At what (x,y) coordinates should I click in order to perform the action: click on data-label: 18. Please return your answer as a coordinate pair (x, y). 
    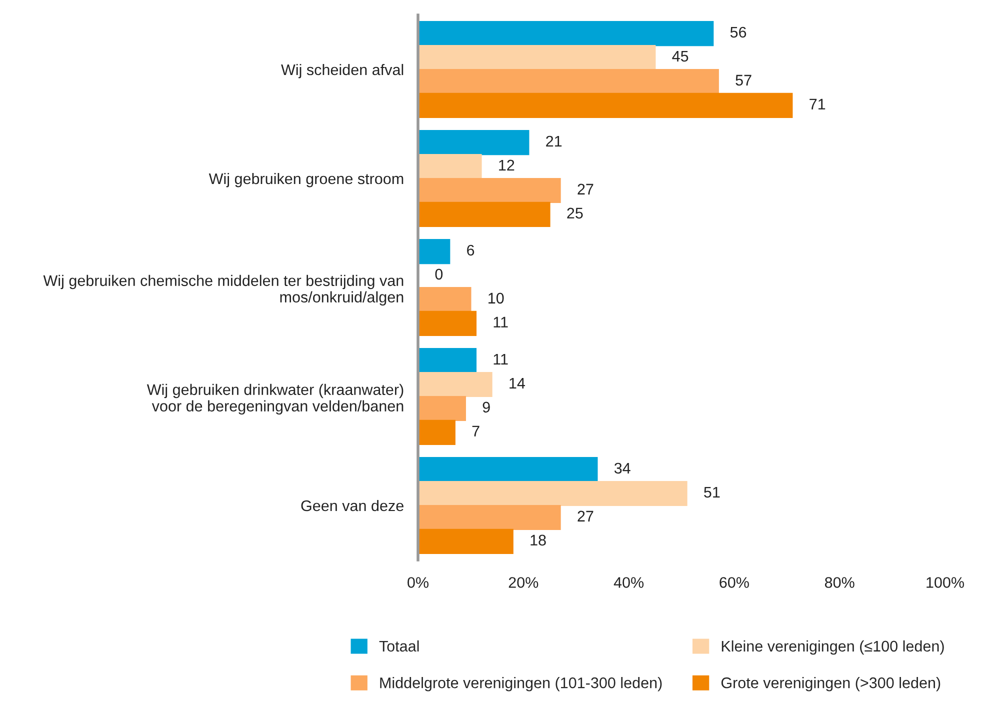
    Looking at the image, I should click on (538, 540).